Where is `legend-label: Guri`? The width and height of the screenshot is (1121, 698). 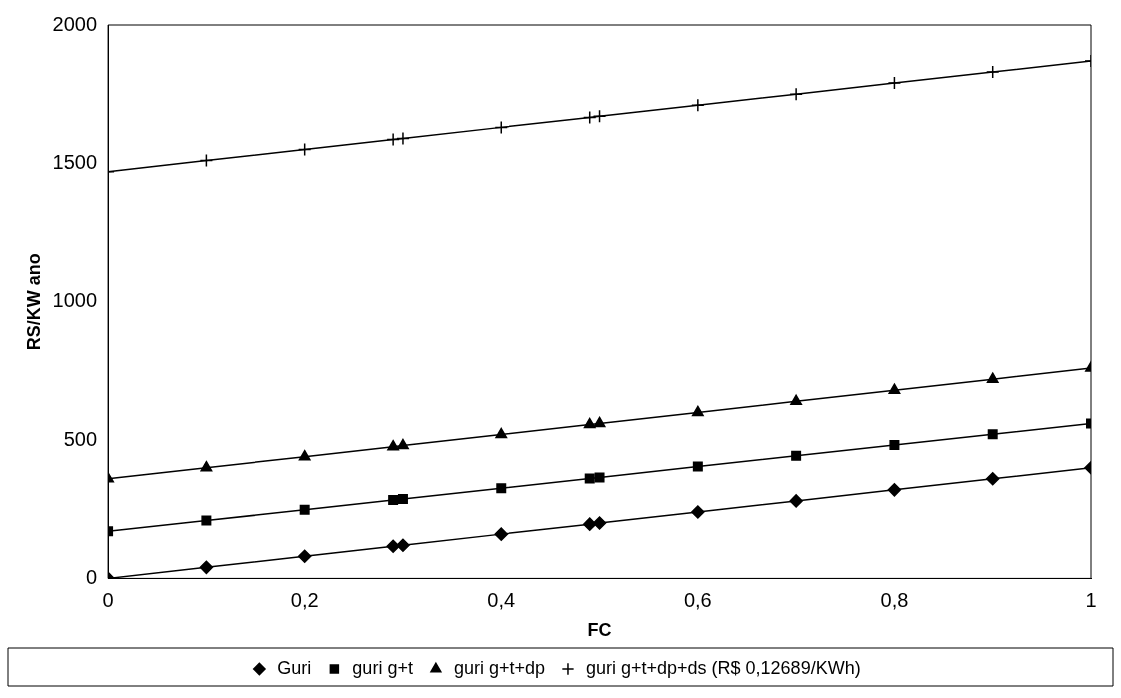 legend-label: Guri is located at coordinates (294, 667).